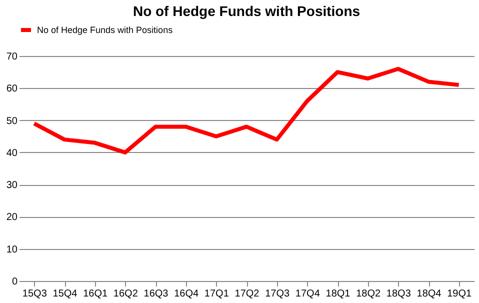  I want to click on x-tick-label: 19Q1, so click(459, 294).